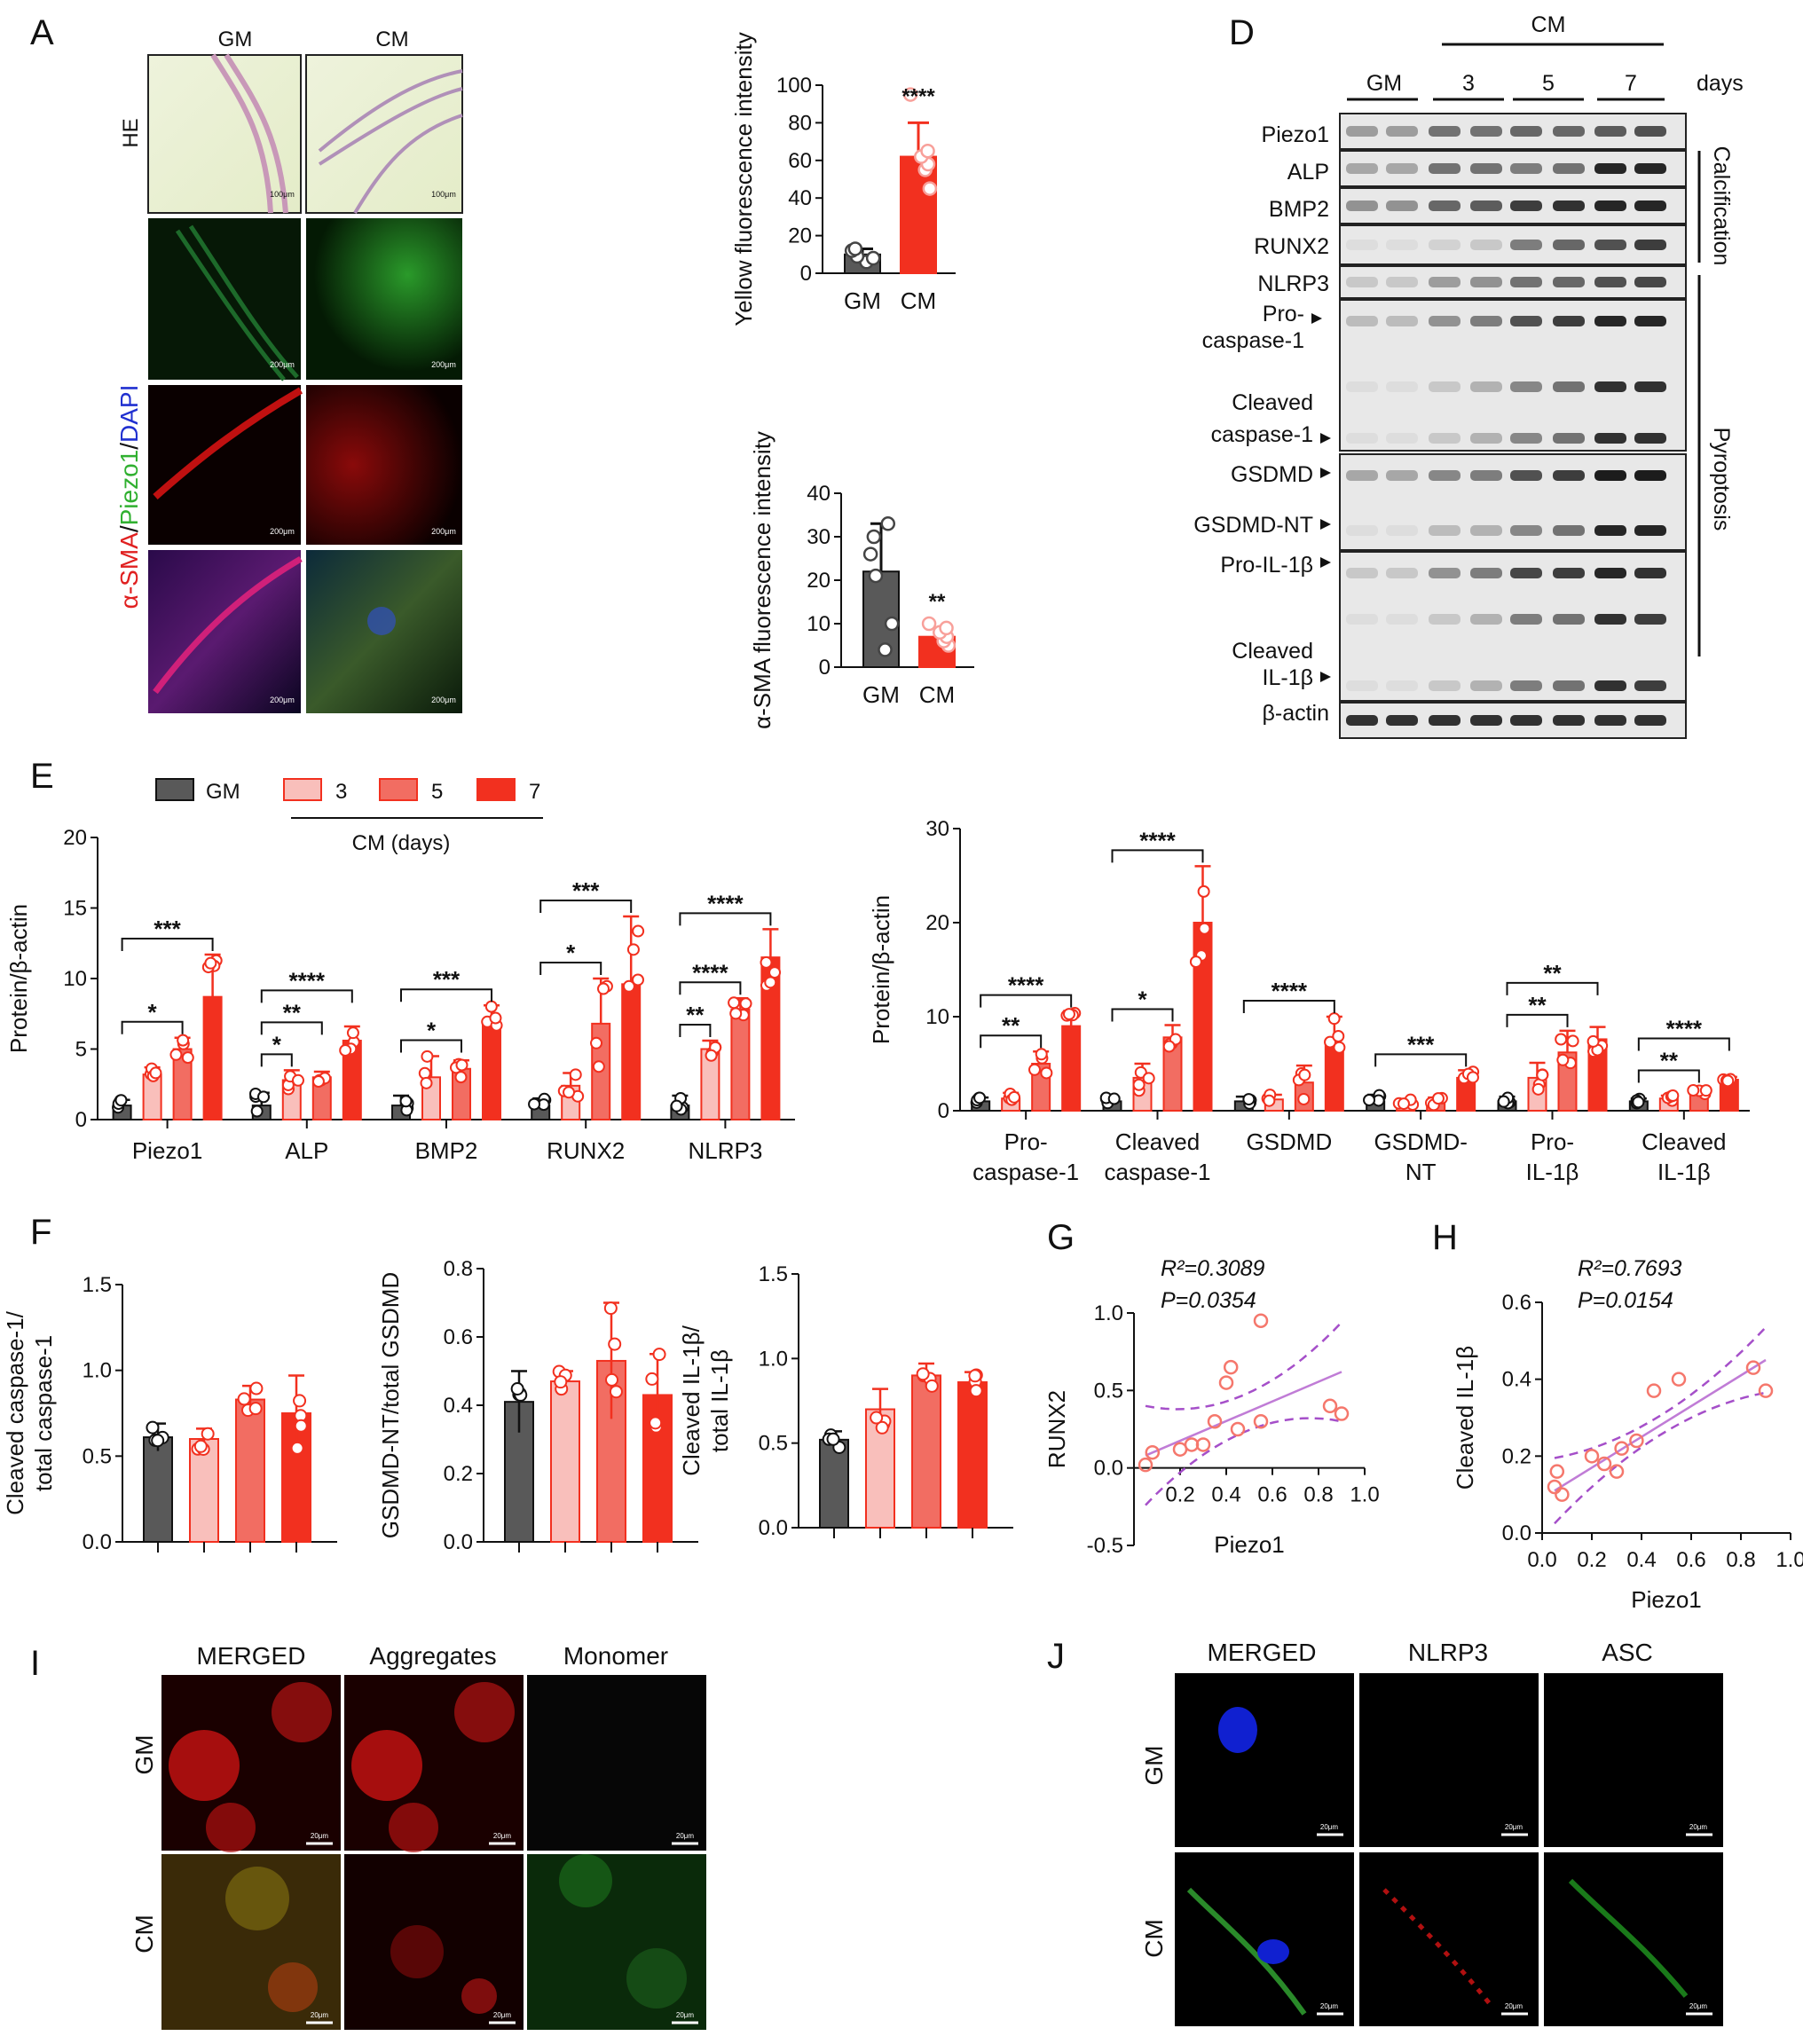 The image size is (1803, 2044). I want to click on chart-G-xtick-label-1: 0.4, so click(1226, 1495).